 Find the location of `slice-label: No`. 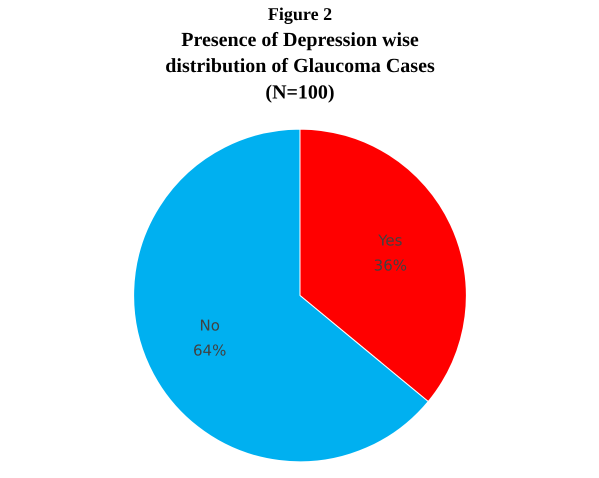

slice-label: No is located at coordinates (209, 325).